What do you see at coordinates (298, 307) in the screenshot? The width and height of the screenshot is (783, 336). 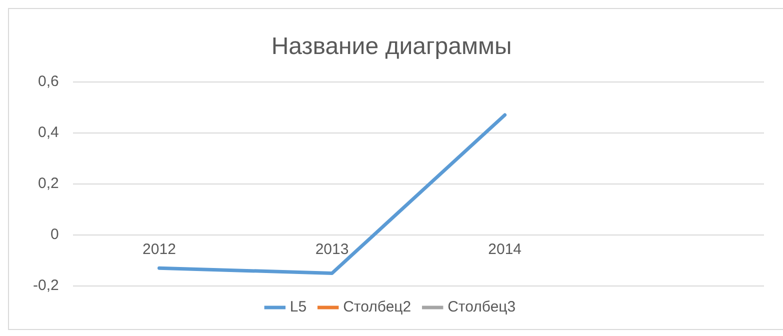 I see `legend-label: L5` at bounding box center [298, 307].